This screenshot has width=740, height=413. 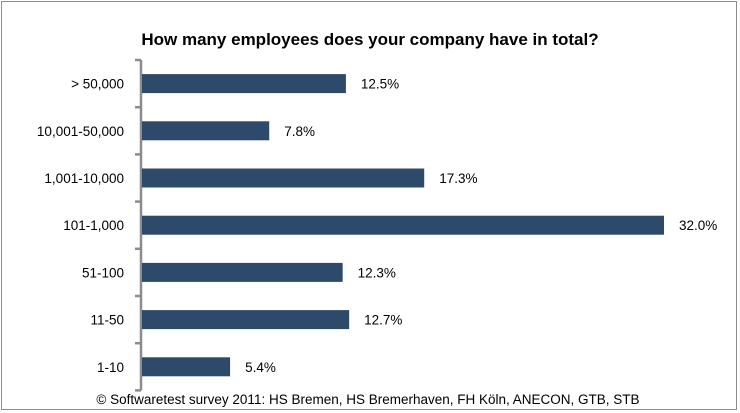 What do you see at coordinates (93, 225) in the screenshot?
I see `category-label: 101-1,000` at bounding box center [93, 225].